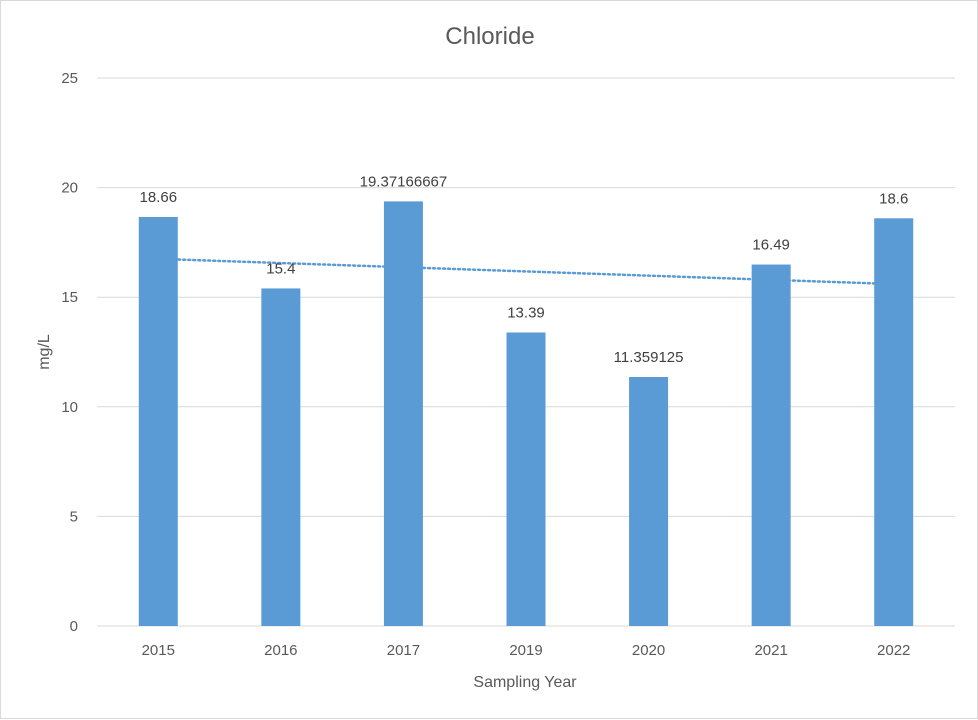 This screenshot has width=978, height=720. I want to click on data-label: 18.66, so click(159, 197).